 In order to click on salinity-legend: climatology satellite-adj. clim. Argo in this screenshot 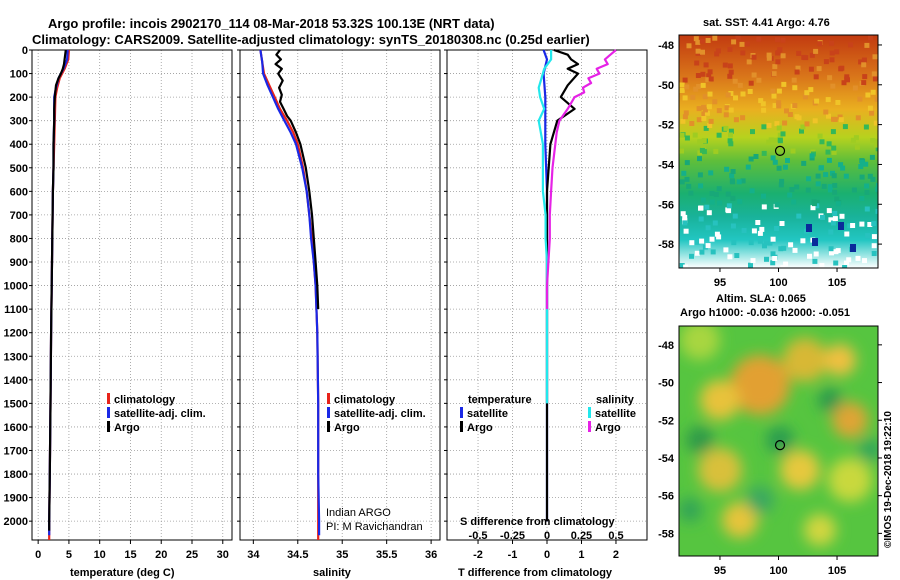, I will do `click(376, 413)`.